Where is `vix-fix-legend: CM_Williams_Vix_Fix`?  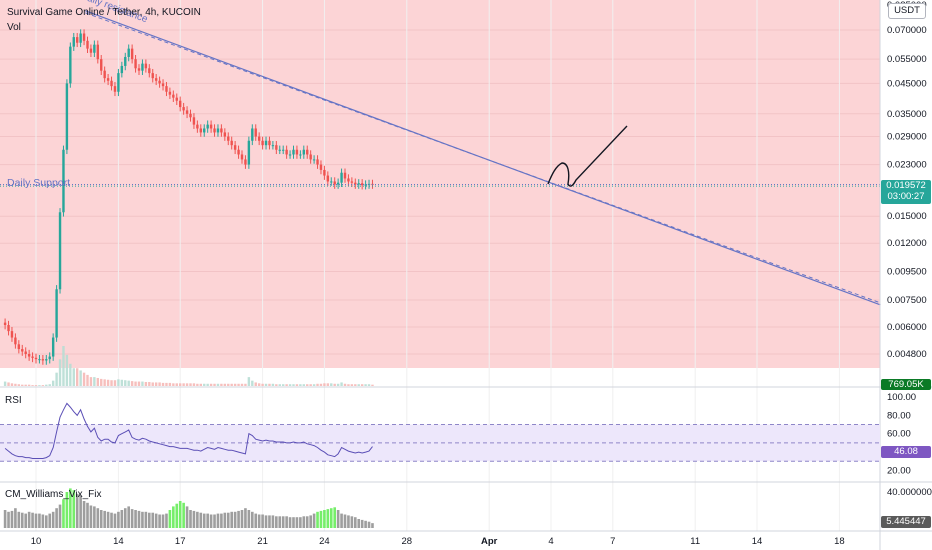
vix-fix-legend: CM_Williams_Vix_Fix is located at coordinates (53, 494).